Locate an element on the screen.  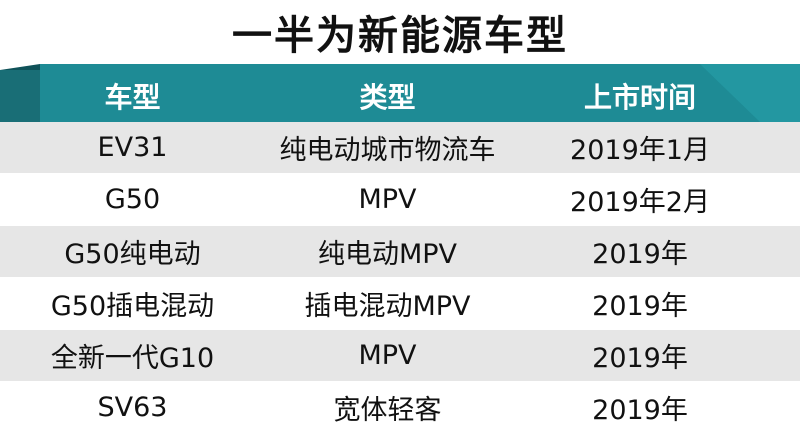
cell-type: 宽体轻客 is located at coordinates (387, 410).